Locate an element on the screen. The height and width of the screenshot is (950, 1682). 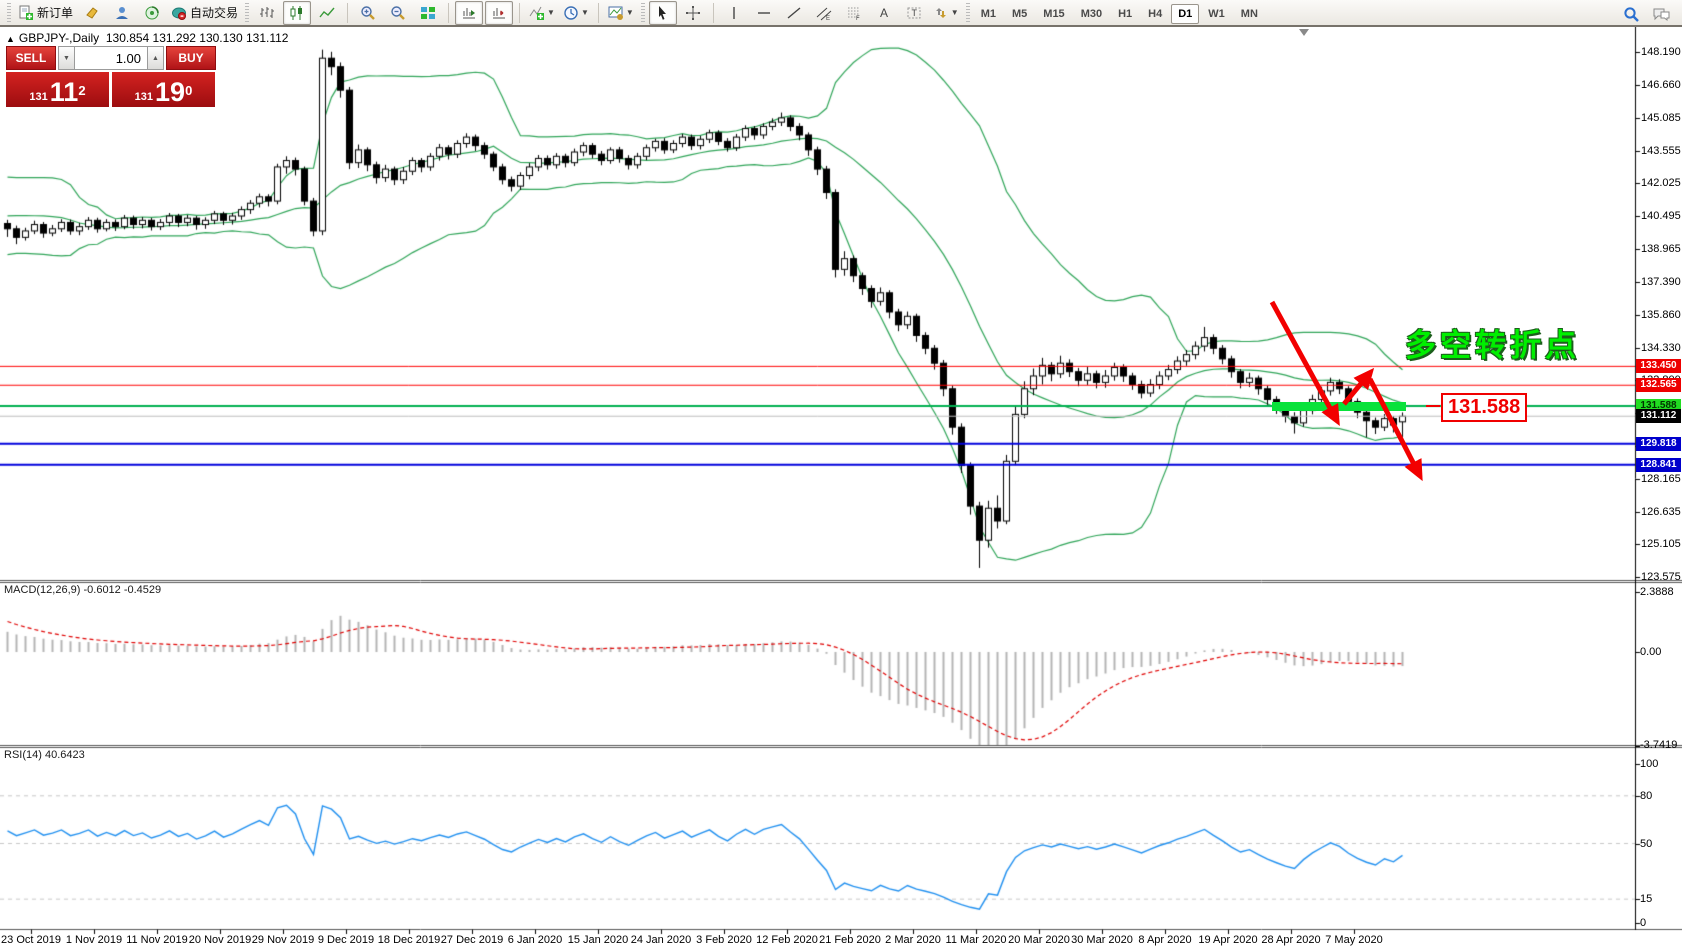
date-axis-label: 27 Dec 2019 is located at coordinates (472, 940).